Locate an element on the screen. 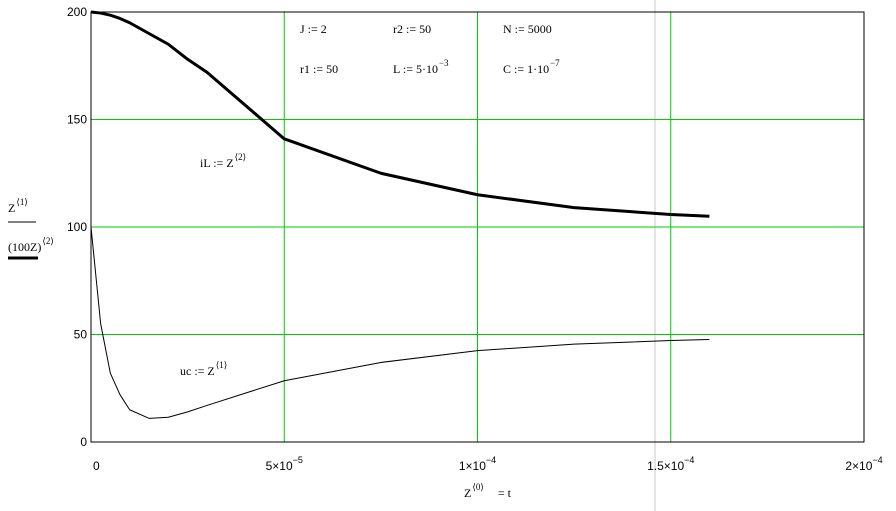  annotation: r1 := 50 is located at coordinates (319, 69).